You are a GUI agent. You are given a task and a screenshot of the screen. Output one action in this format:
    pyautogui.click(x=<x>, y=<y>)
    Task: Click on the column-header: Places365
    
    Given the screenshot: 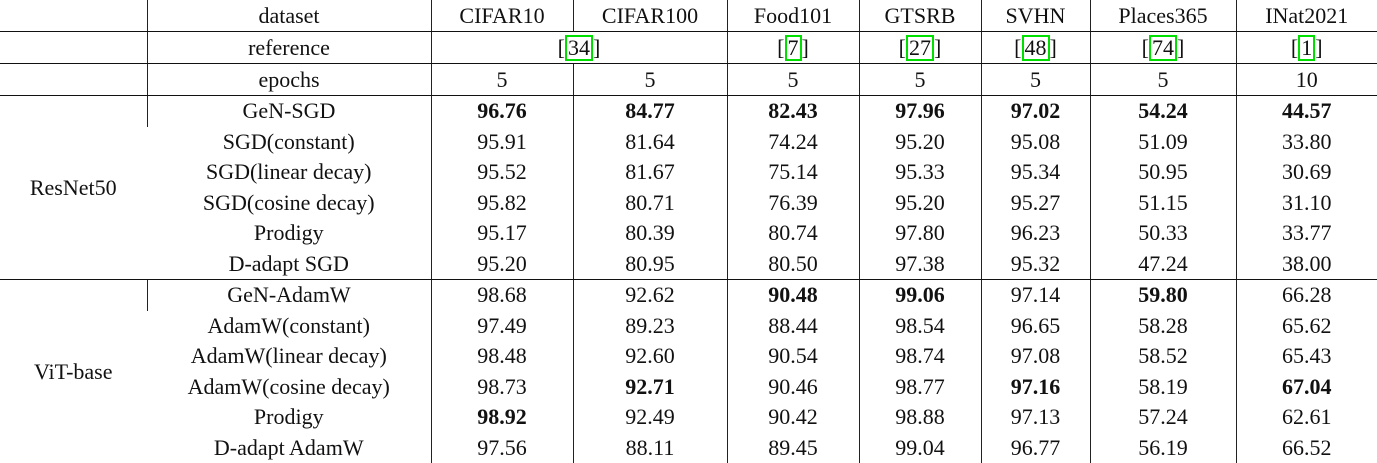 What is the action you would take?
    pyautogui.click(x=1163, y=16)
    